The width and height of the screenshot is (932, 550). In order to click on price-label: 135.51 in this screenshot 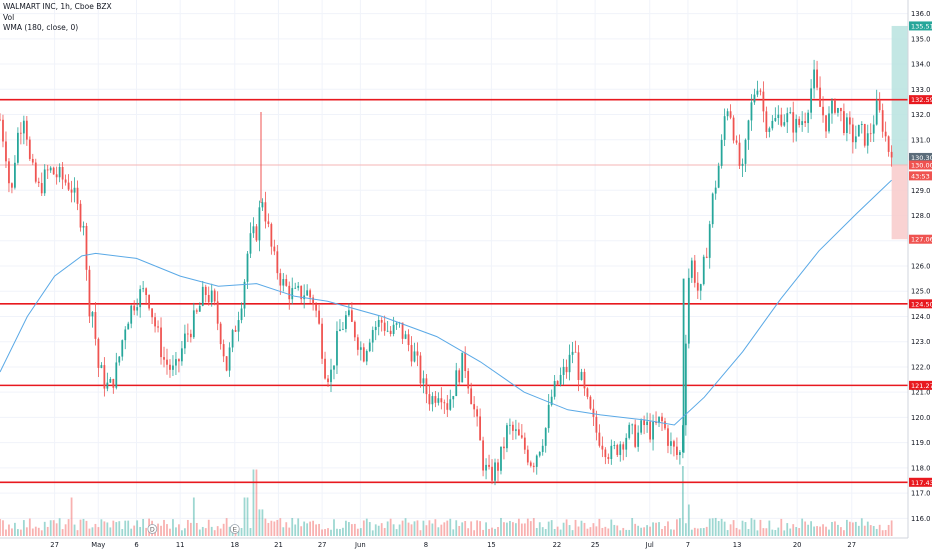, I will do `click(921, 26)`.